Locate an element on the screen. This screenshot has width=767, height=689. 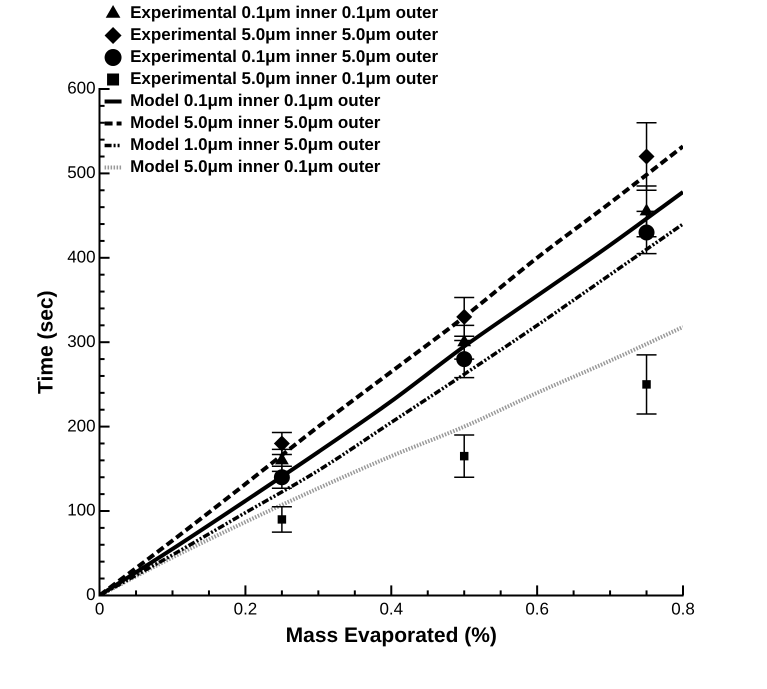
legend-label: Experimental 0.1μm inner 5.0μm outer is located at coordinates (284, 56).